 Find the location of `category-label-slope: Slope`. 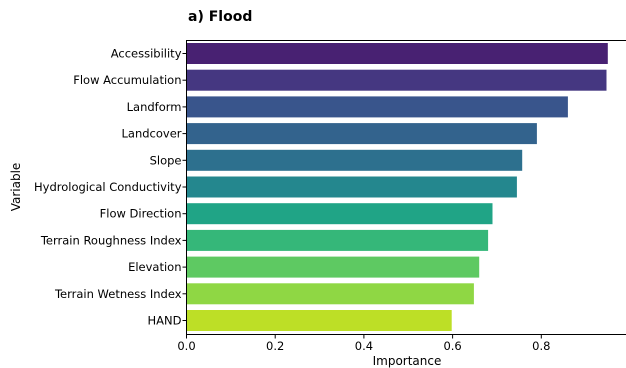

category-label-slope: Slope is located at coordinates (166, 160).